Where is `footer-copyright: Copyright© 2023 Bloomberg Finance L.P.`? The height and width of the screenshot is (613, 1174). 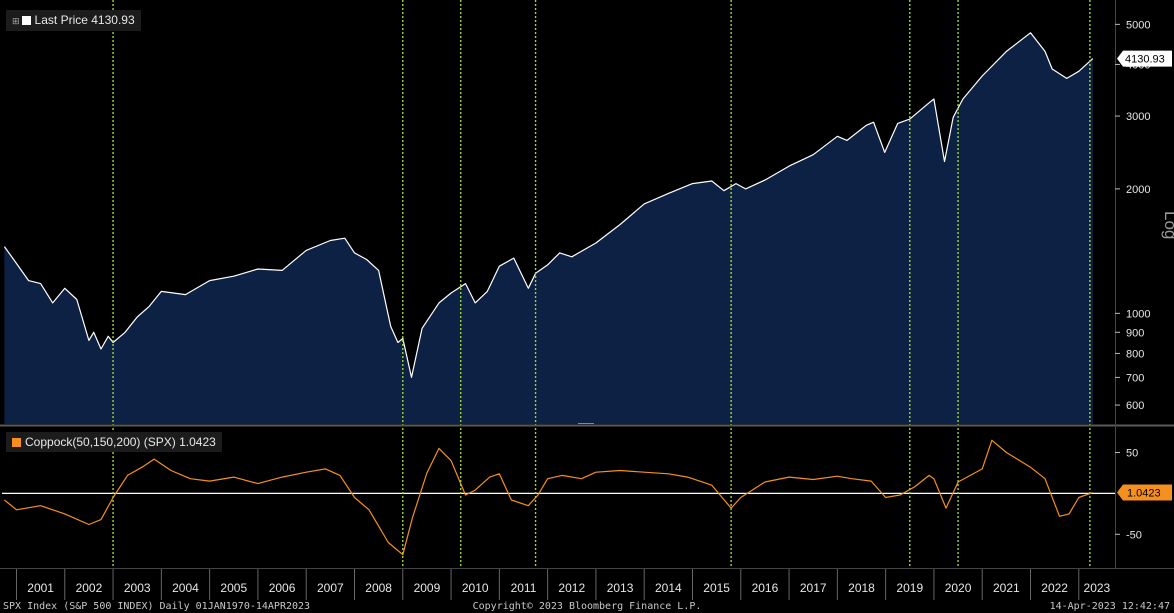 footer-copyright: Copyright© 2023 Bloomberg Finance L.P. is located at coordinates (587, 606).